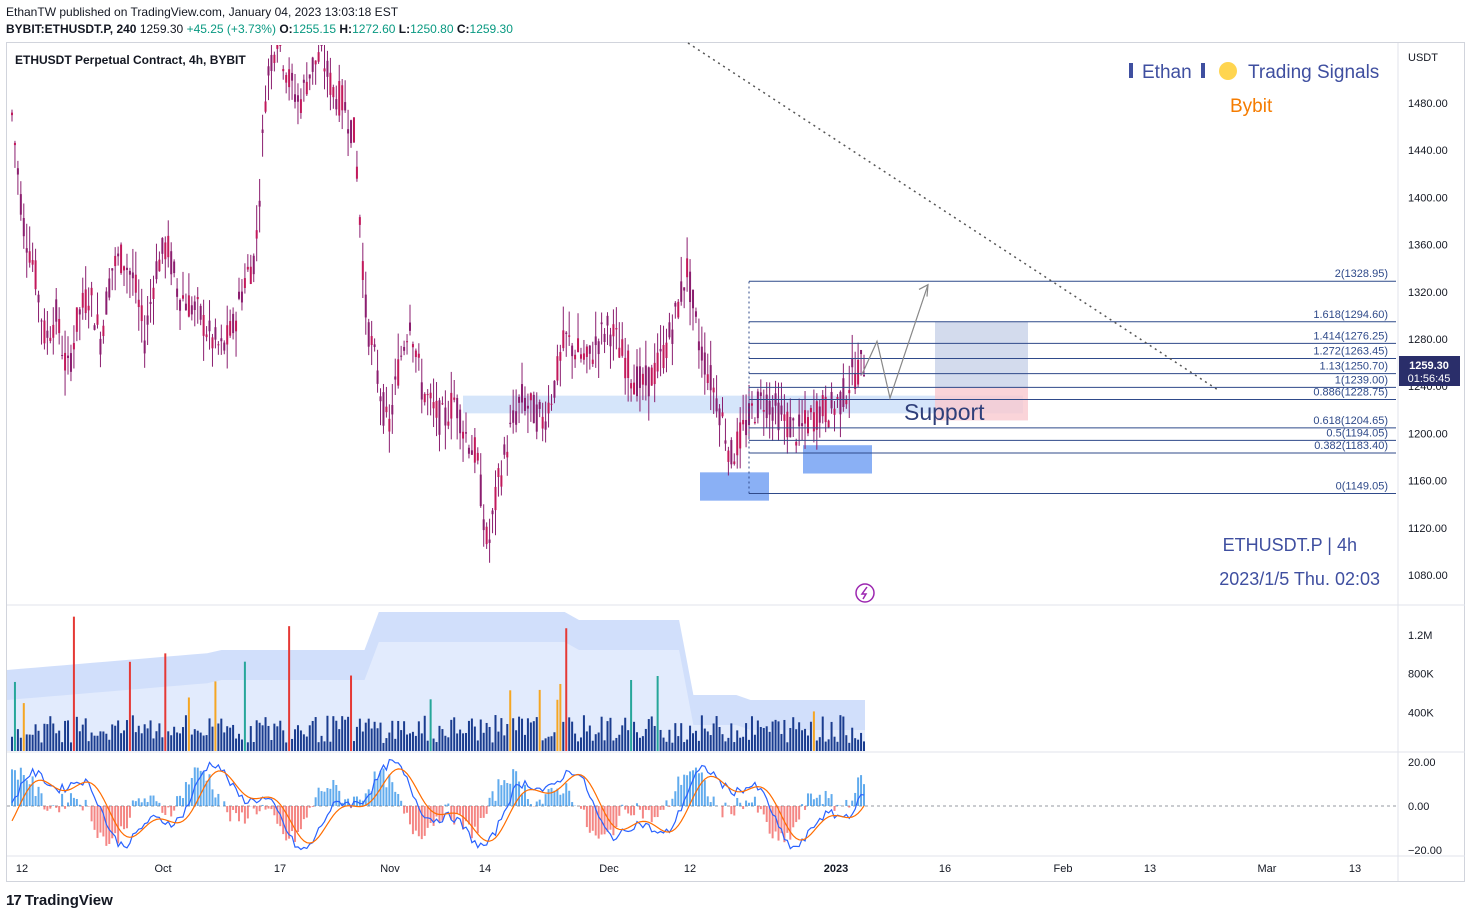 Image resolution: width=1472 pixels, height=920 pixels. What do you see at coordinates (981, 354) in the screenshot?
I see `target-box` at bounding box center [981, 354].